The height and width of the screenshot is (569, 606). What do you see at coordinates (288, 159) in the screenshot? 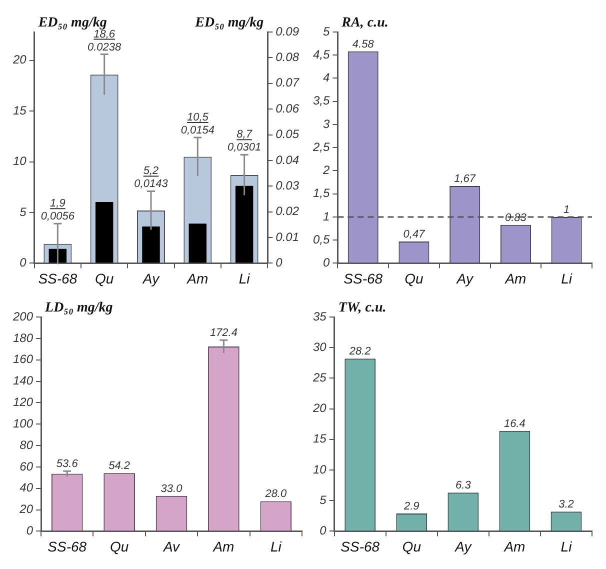
I see `y2-tick-label: 0.04` at bounding box center [288, 159].